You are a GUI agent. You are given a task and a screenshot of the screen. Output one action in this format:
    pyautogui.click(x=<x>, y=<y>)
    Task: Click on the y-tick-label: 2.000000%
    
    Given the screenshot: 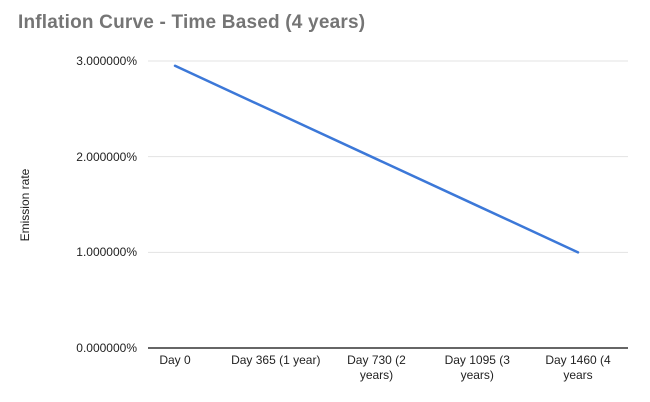 What is the action you would take?
    pyautogui.click(x=106, y=156)
    